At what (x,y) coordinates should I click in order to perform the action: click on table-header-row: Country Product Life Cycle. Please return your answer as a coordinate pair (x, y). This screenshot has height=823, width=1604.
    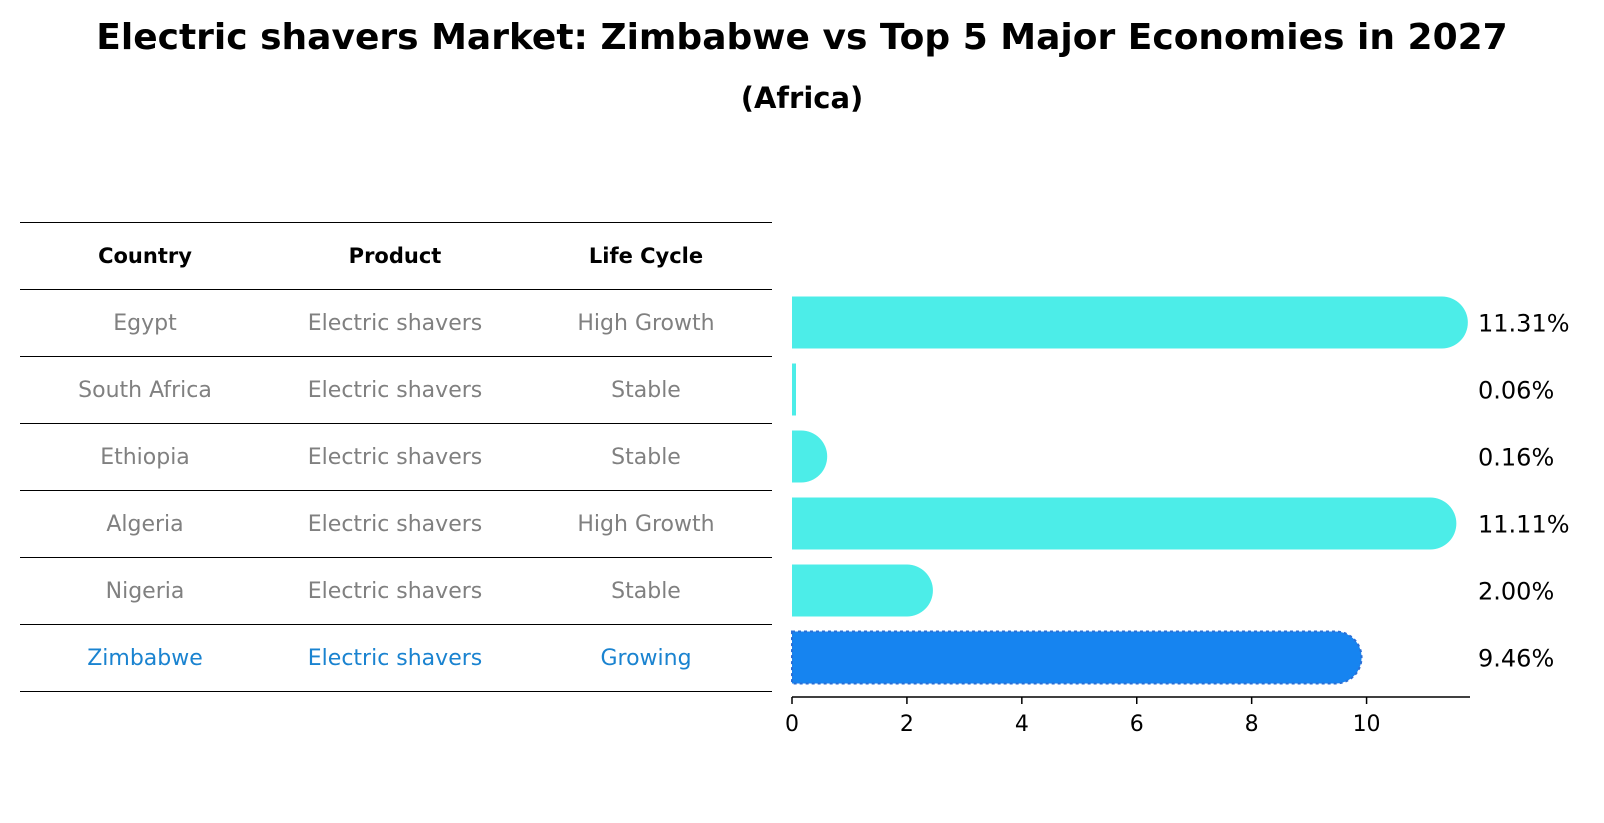
    Looking at the image, I should click on (396, 256).